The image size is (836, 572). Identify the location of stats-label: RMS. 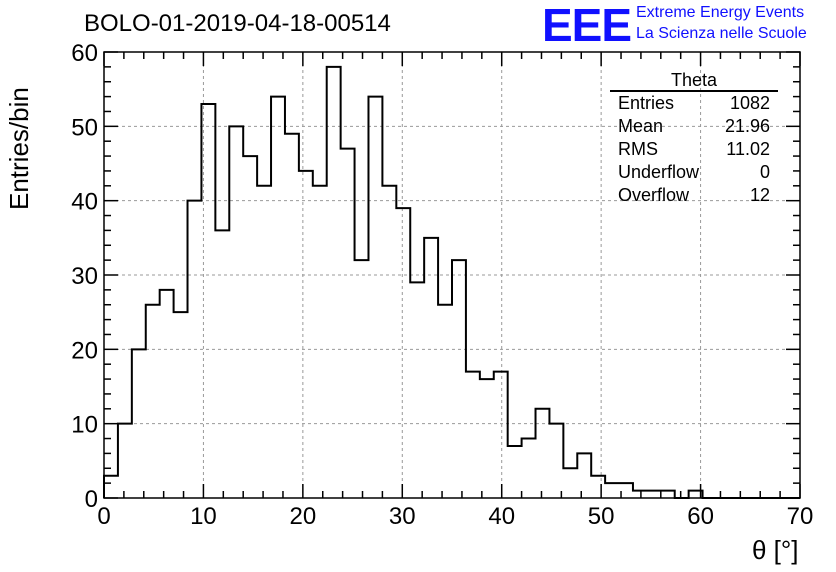
(638, 149).